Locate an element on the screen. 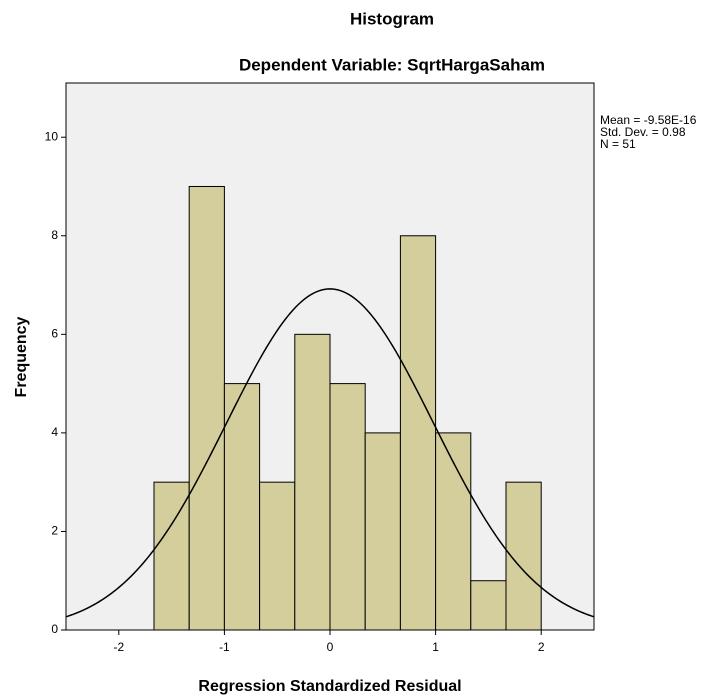 Image resolution: width=716 pixels, height=698 pixels. chart-title: Histogram is located at coordinates (392, 18).